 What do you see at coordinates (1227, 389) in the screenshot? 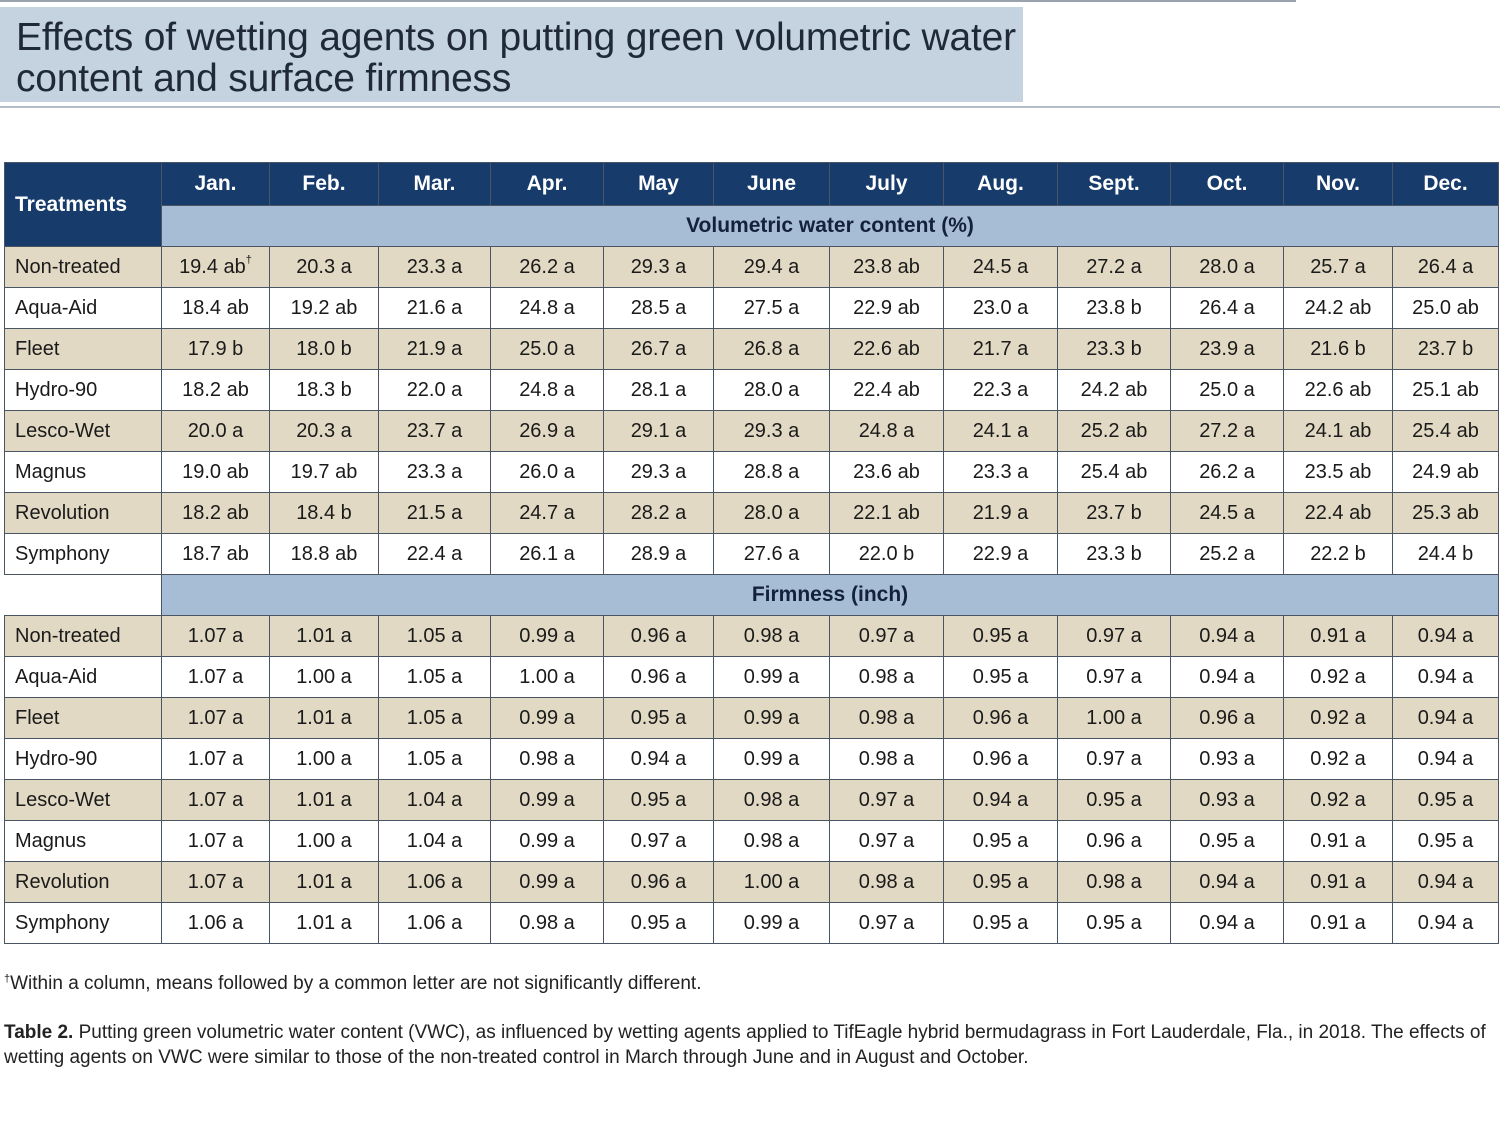
I see `vwc-value: 25.0 a` at bounding box center [1227, 389].